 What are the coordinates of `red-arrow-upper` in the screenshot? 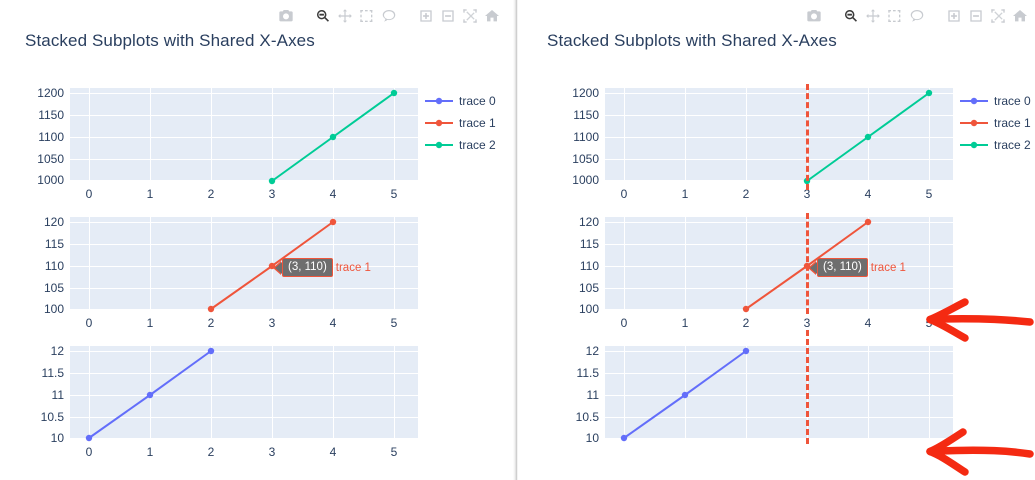 It's located at (980, 320).